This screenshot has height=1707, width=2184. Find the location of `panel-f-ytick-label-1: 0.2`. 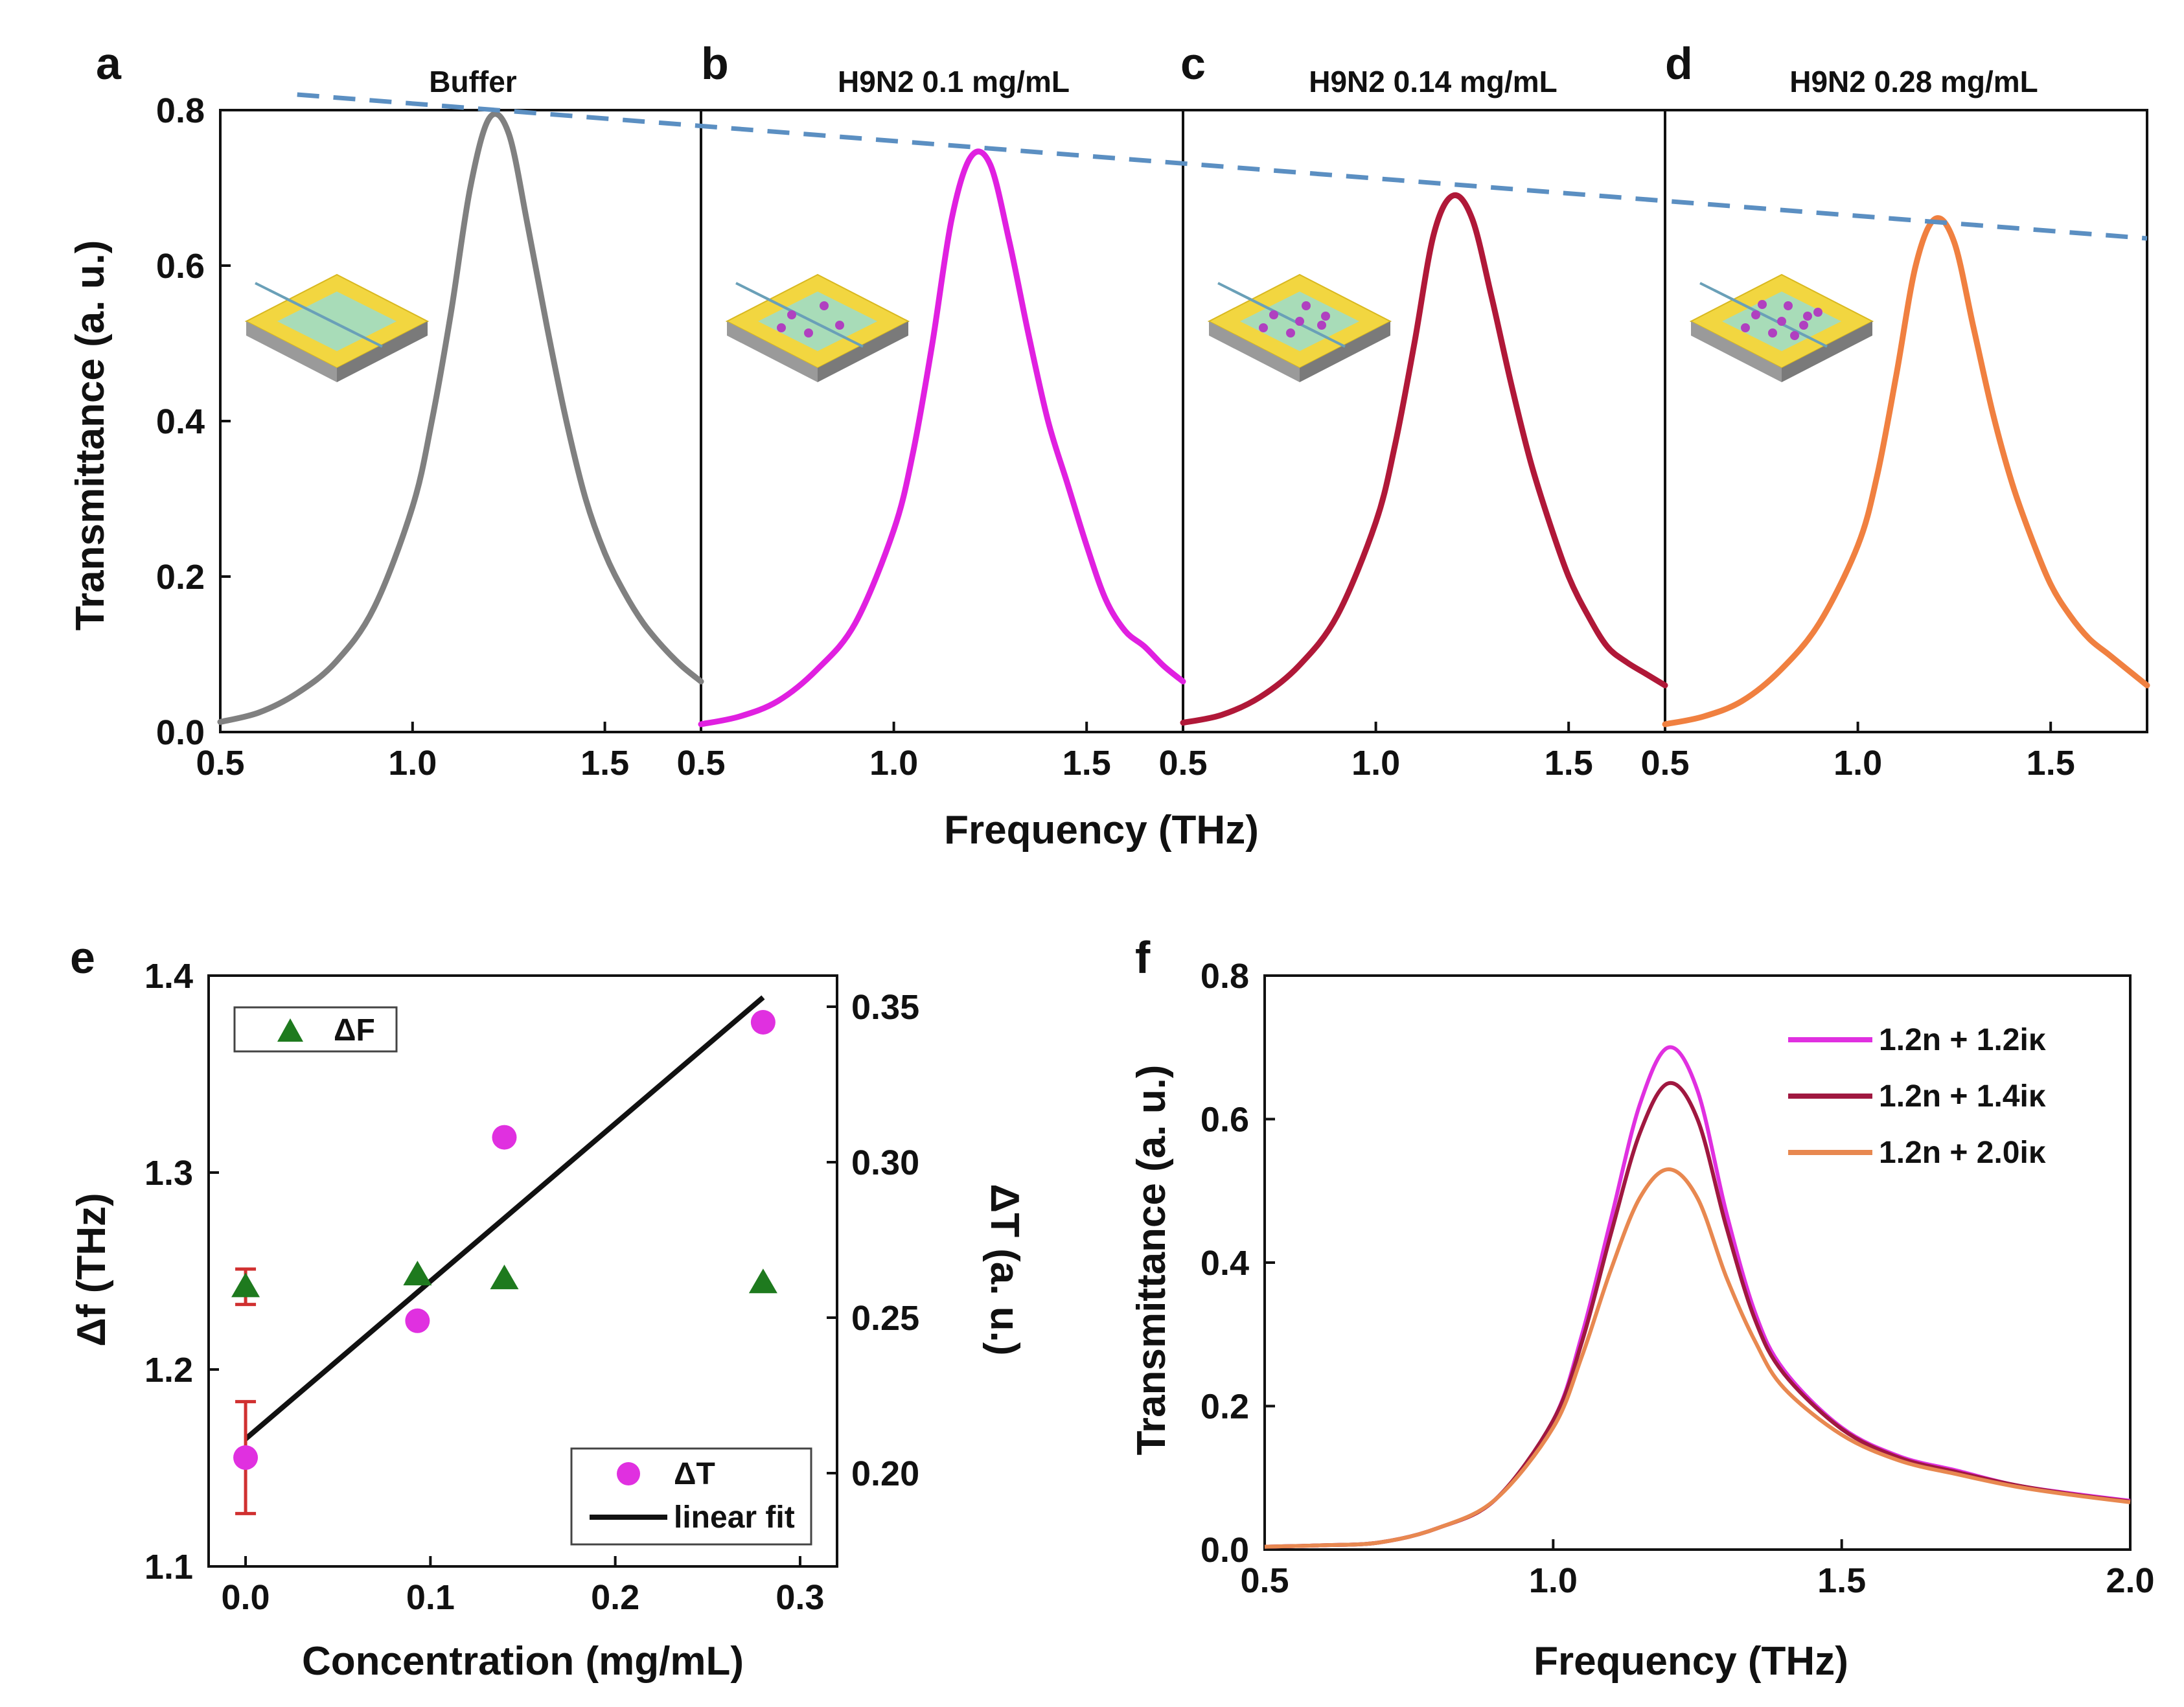

panel-f-ytick-label-1: 0.2 is located at coordinates (1225, 1407).